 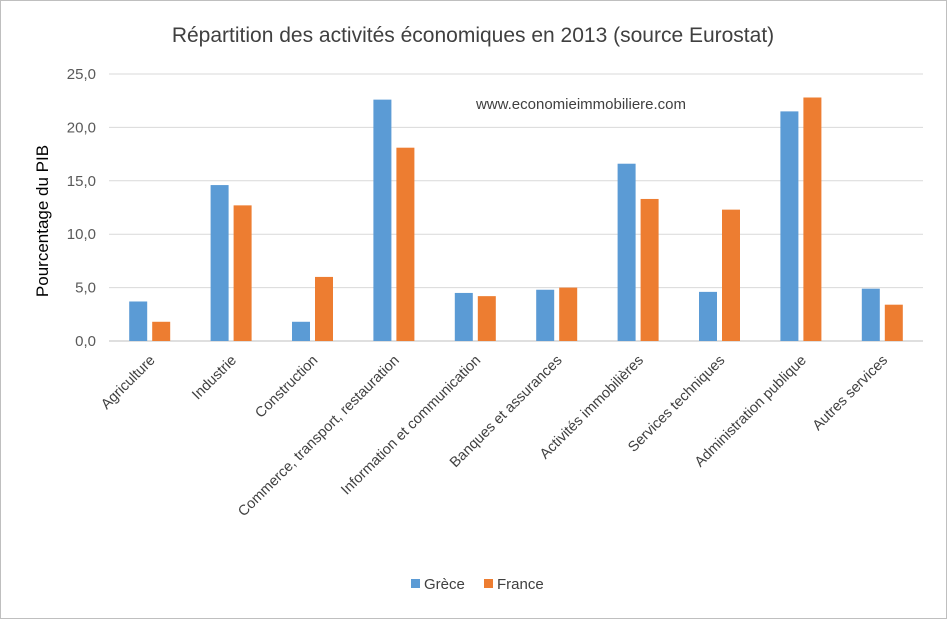 I want to click on category-label: Autres services, so click(x=850, y=393).